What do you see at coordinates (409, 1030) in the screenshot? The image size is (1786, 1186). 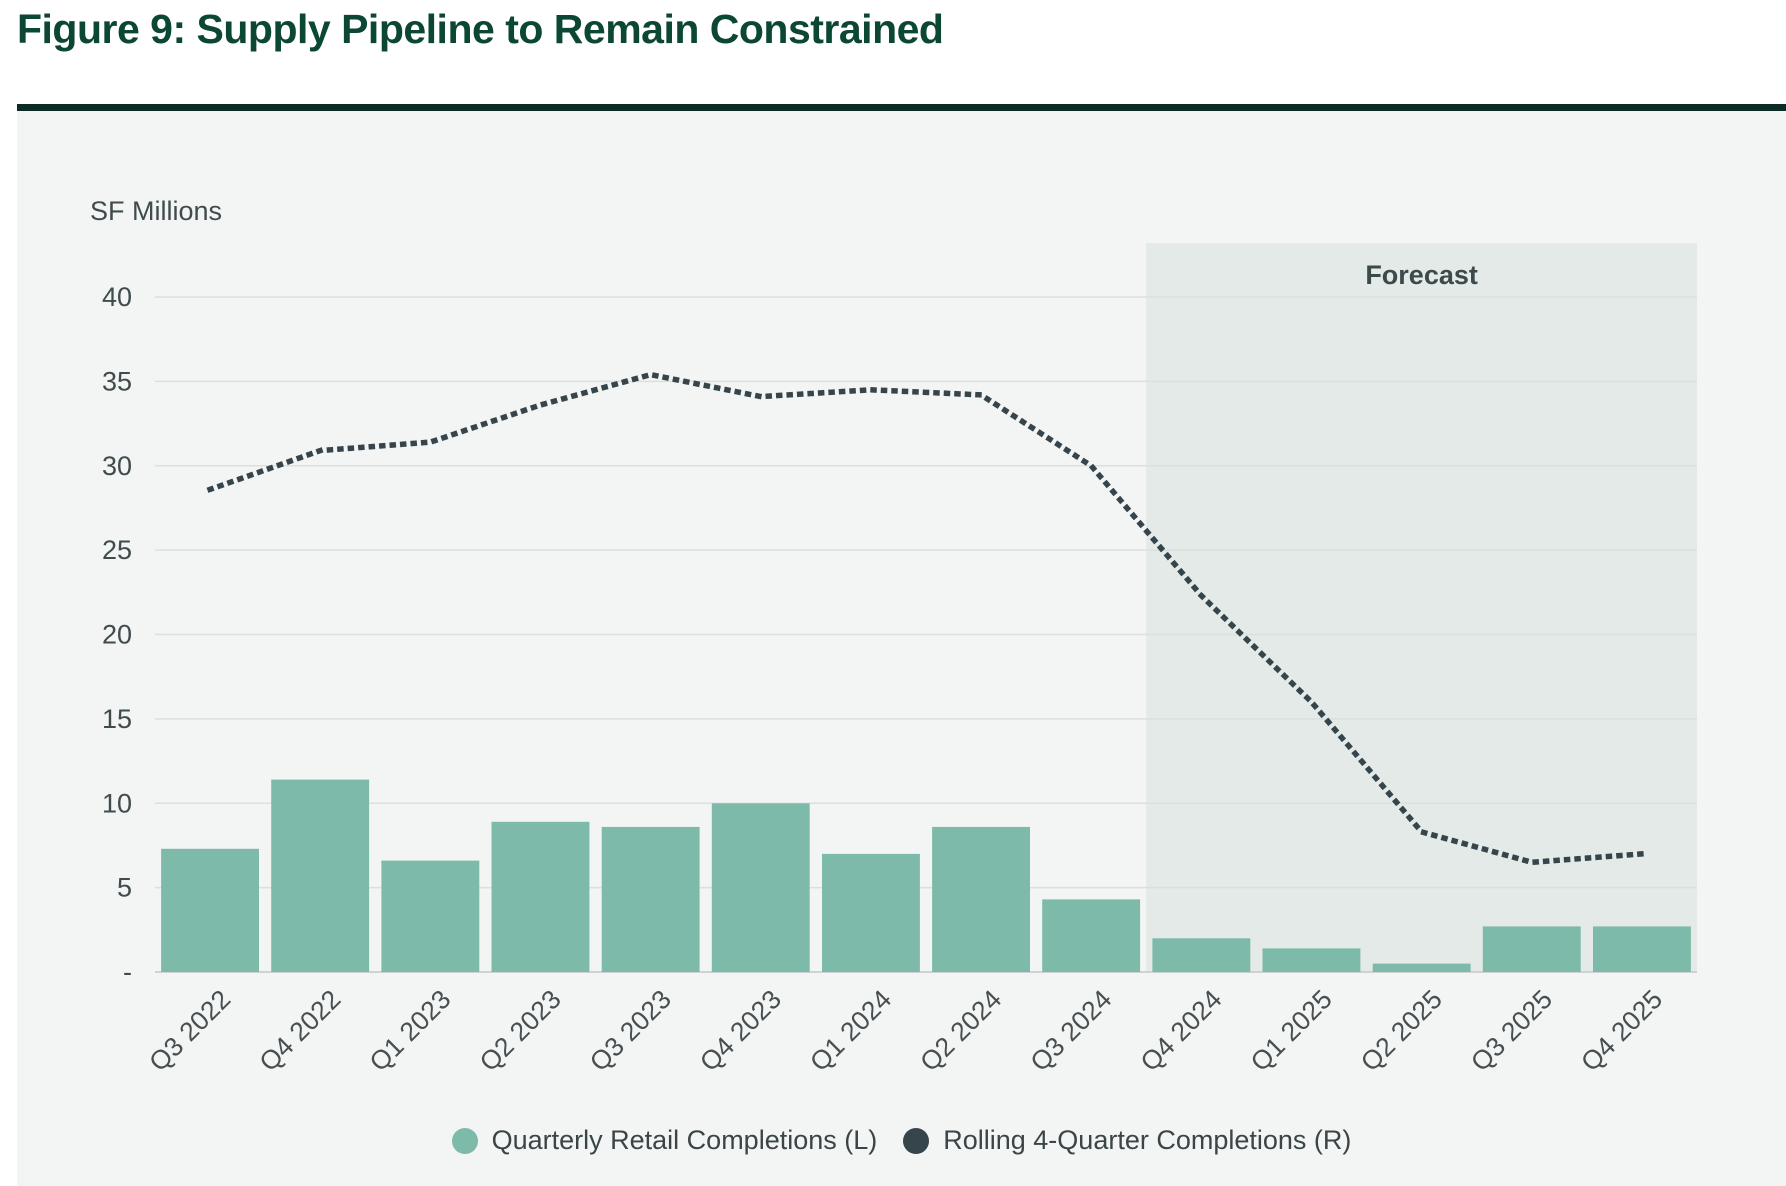 I see `x-tick-label: Q1 2023` at bounding box center [409, 1030].